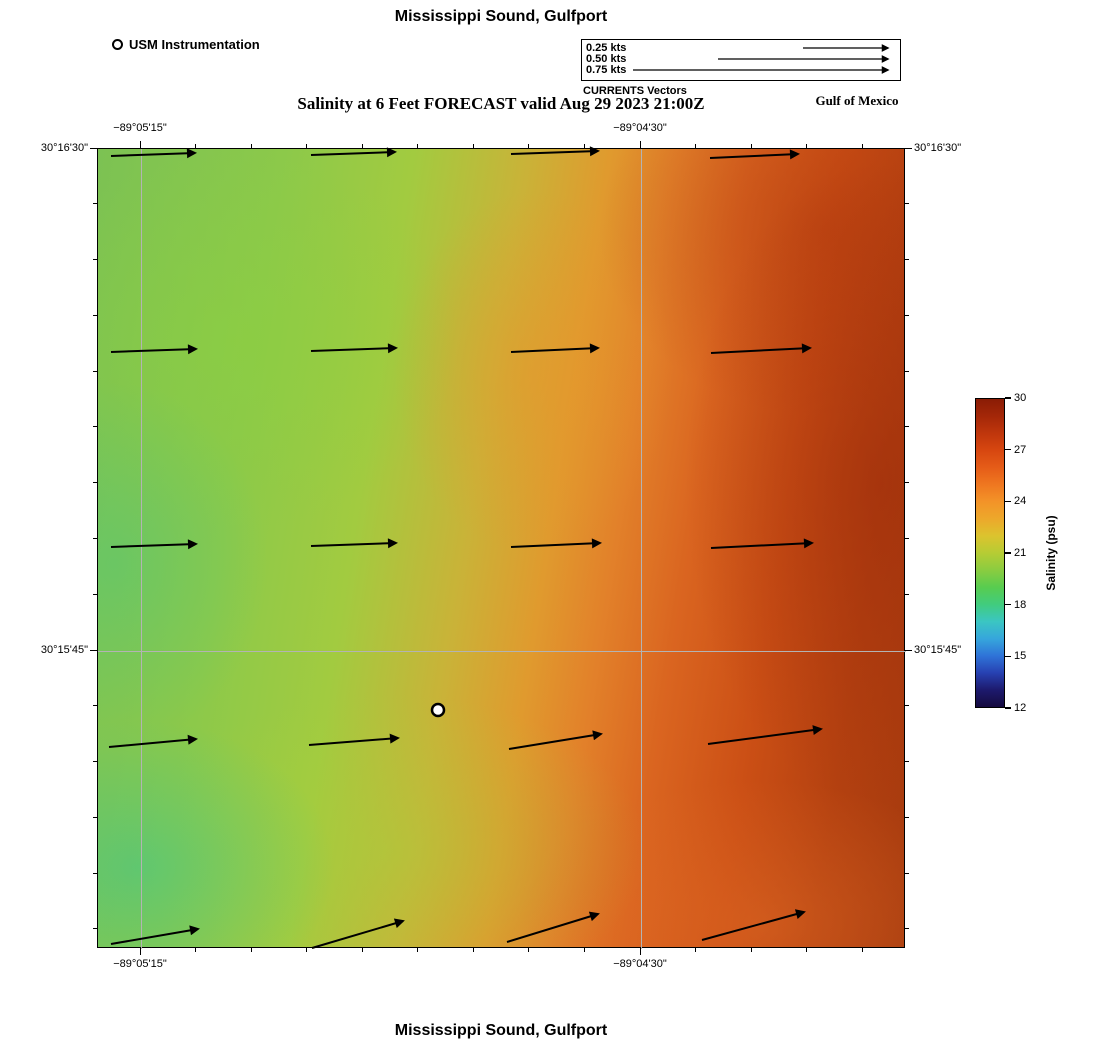  Describe the element at coordinates (194, 44) in the screenshot. I see `instrumentation-label: USM Instrumentation` at that location.